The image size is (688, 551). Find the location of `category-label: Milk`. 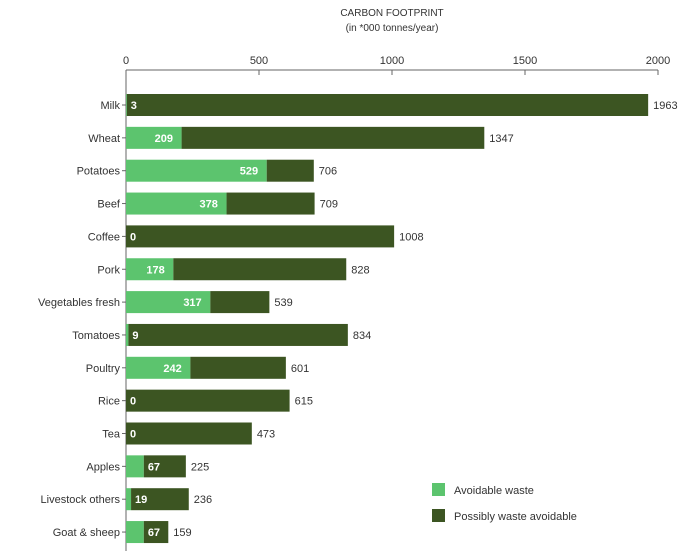

category-label: Milk is located at coordinates (110, 106).